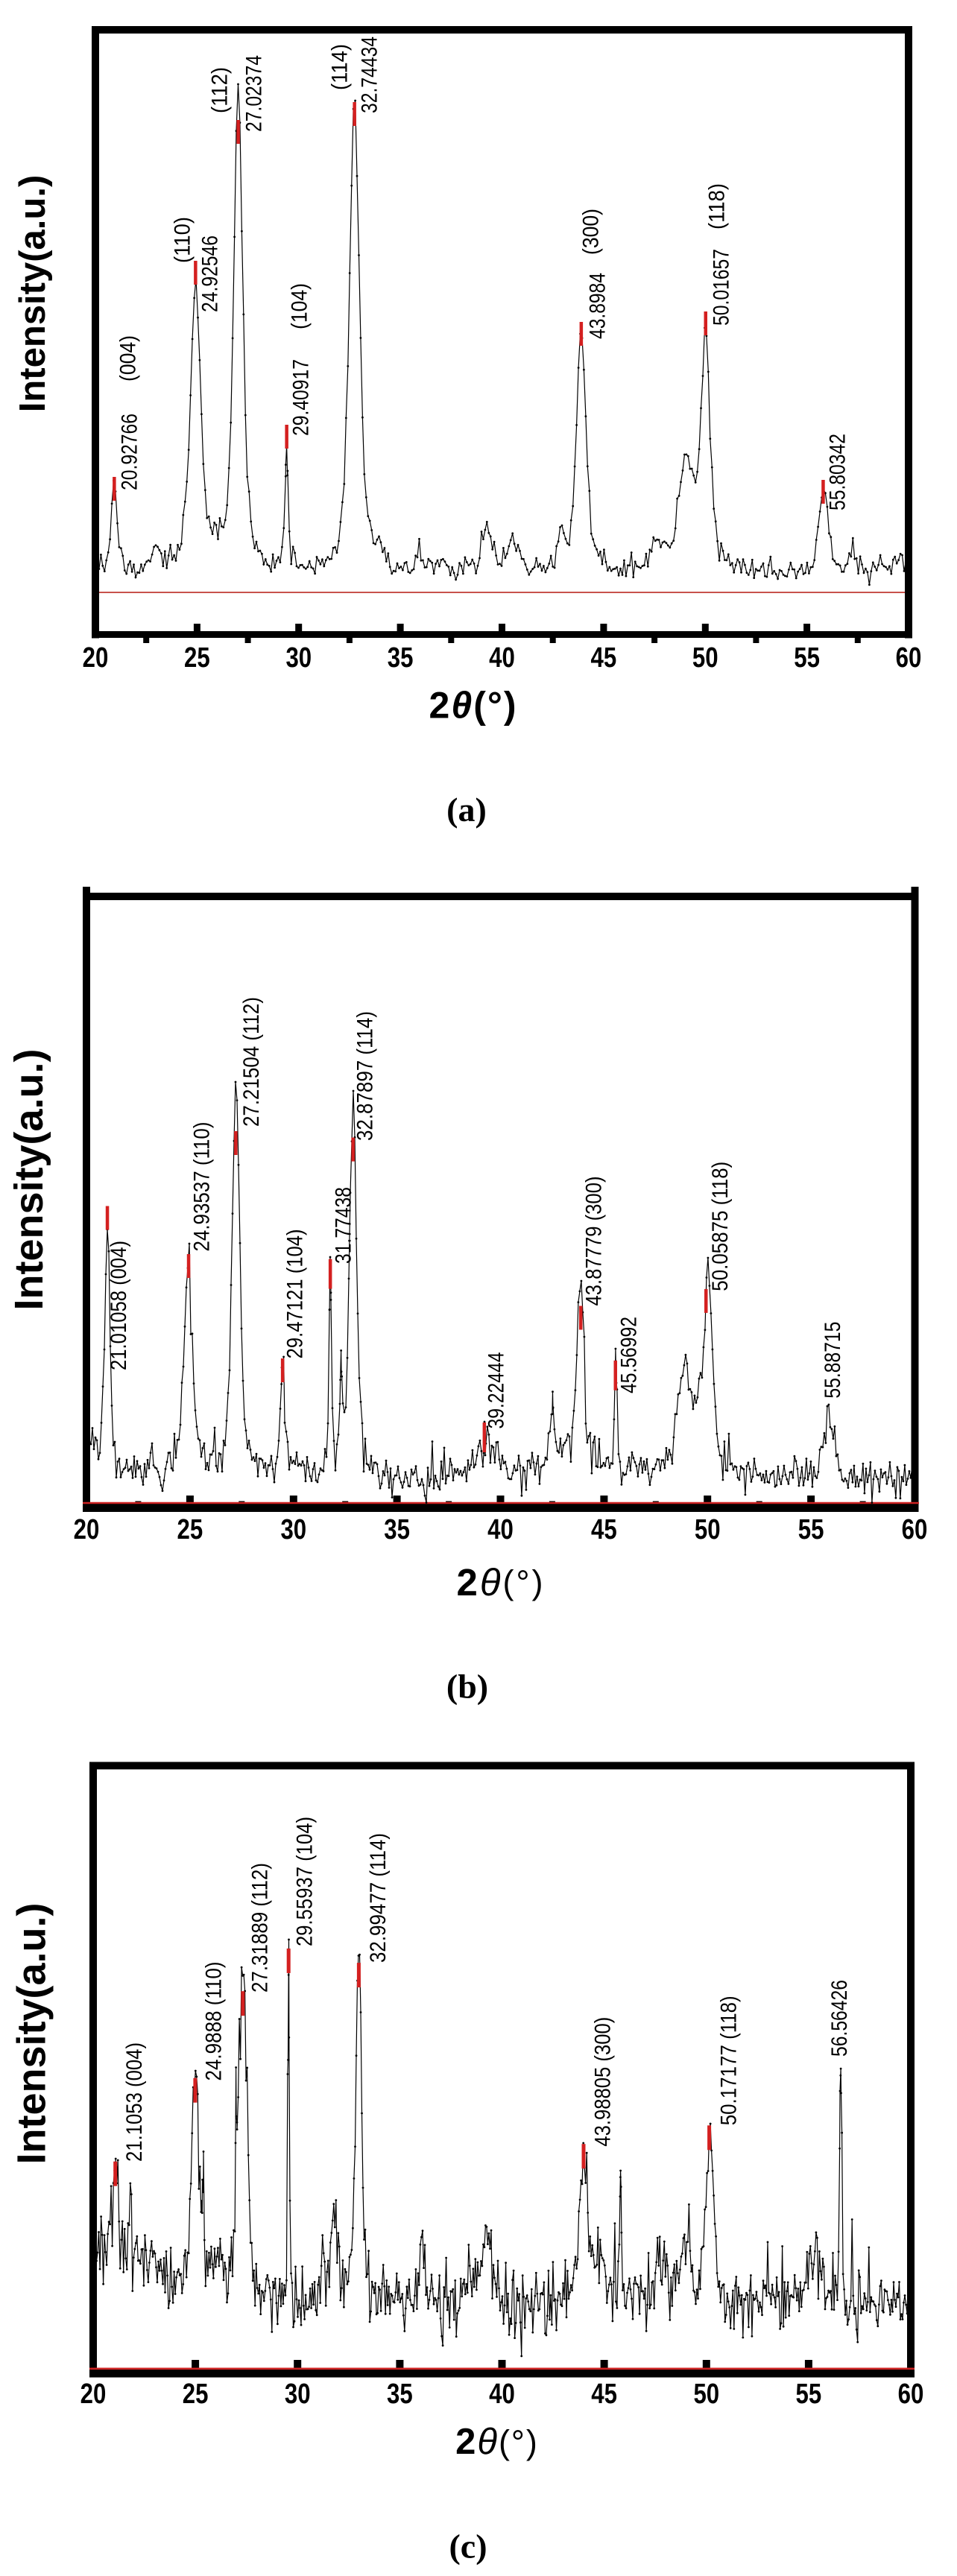 Image resolution: width=957 pixels, height=2576 pixels. Describe the element at coordinates (344, 1225) in the screenshot. I see `svg-text: 31.77438` at that location.